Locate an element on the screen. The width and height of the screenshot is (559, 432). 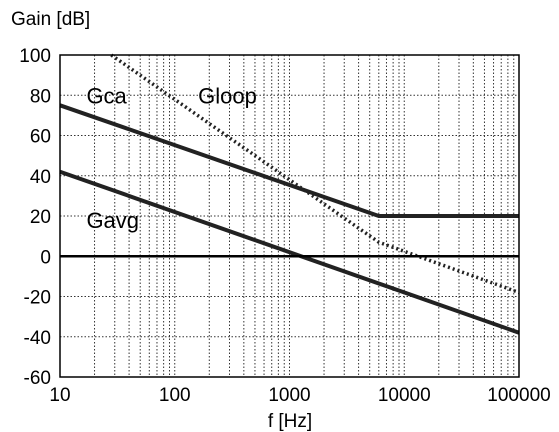
series-label-gavg: Gavg is located at coordinates (112, 220).